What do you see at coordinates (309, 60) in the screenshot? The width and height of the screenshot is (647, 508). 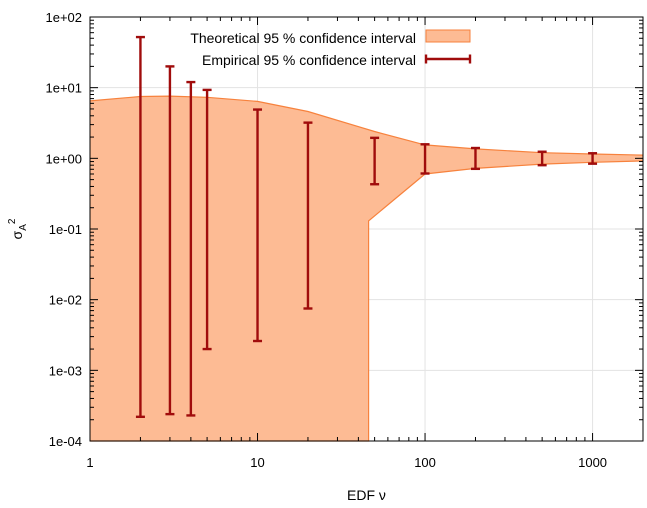 I see `legend-label-empirical: Empirical 95 % confidence interval` at bounding box center [309, 60].